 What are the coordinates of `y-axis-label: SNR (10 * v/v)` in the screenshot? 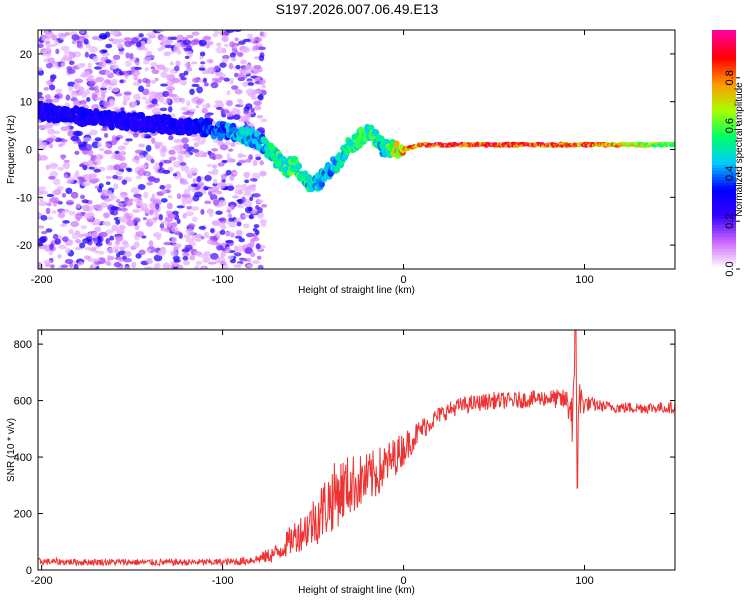 It's located at (11, 450).